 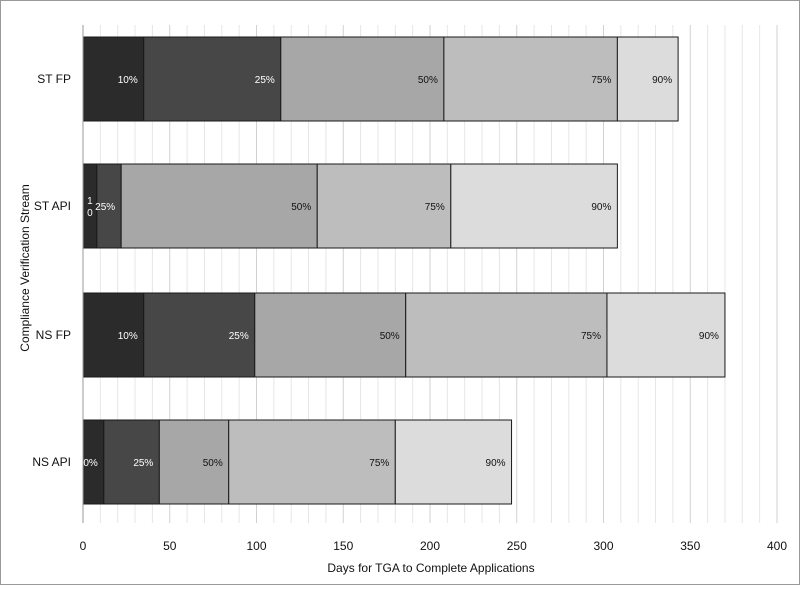 I want to click on segment-label-char: 0, so click(x=90, y=213).